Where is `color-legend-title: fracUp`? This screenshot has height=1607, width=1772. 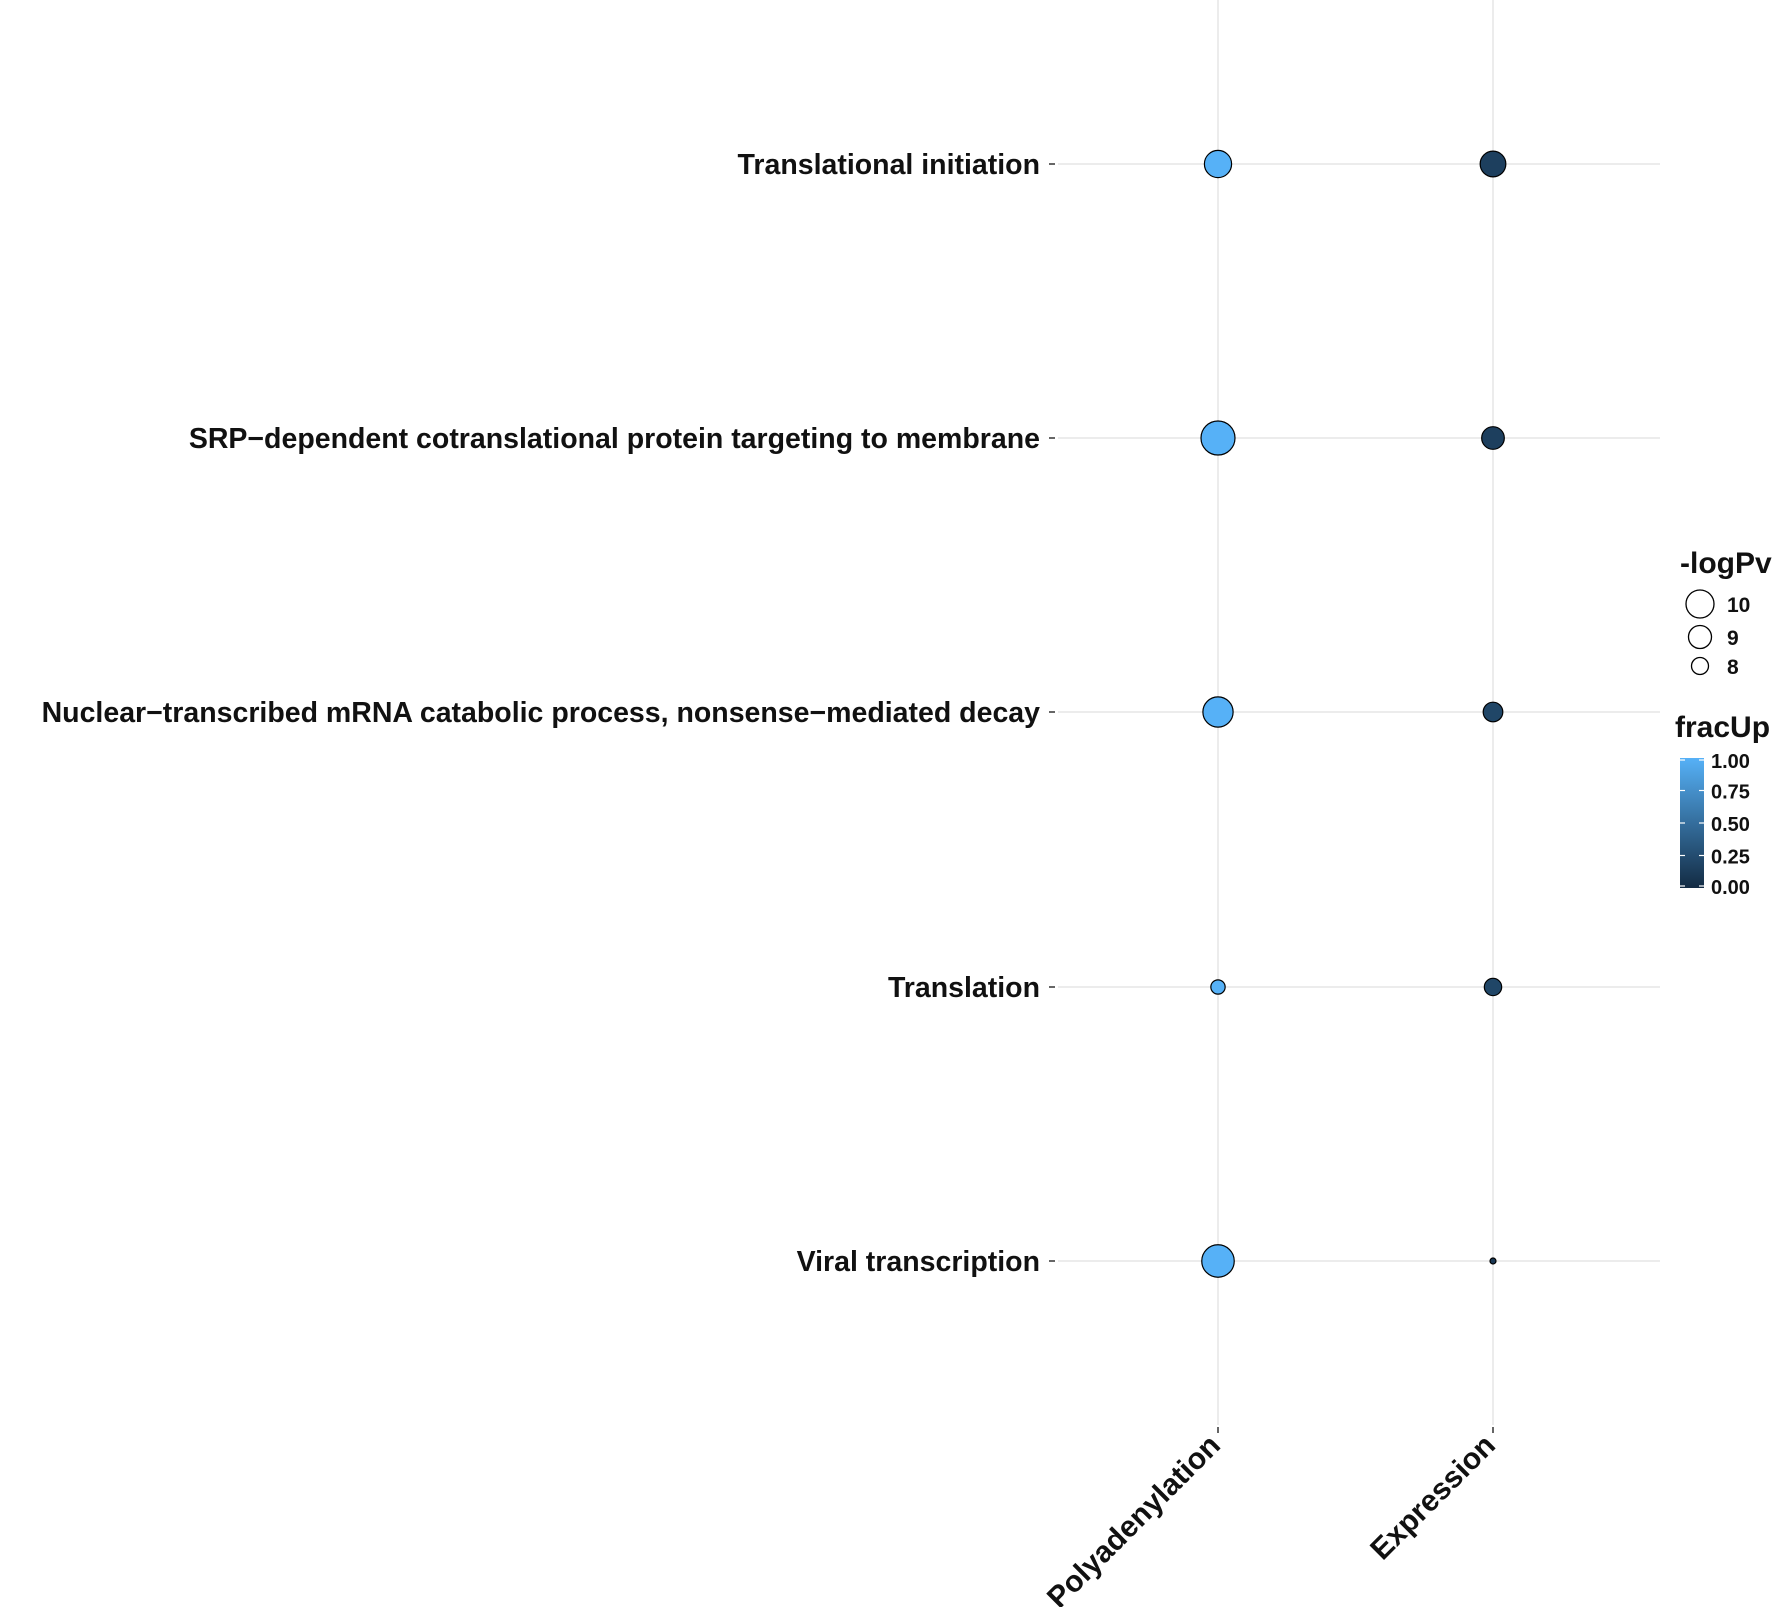
color-legend-title: fracUp is located at coordinates (1722, 727).